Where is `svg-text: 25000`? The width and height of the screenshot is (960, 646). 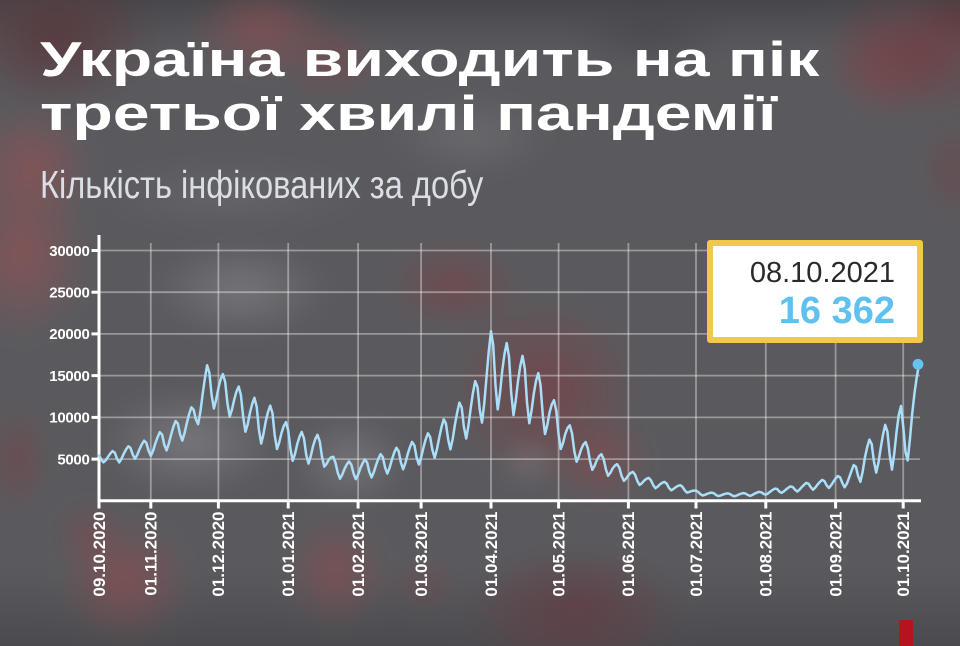 svg-text: 25000 is located at coordinates (69, 293).